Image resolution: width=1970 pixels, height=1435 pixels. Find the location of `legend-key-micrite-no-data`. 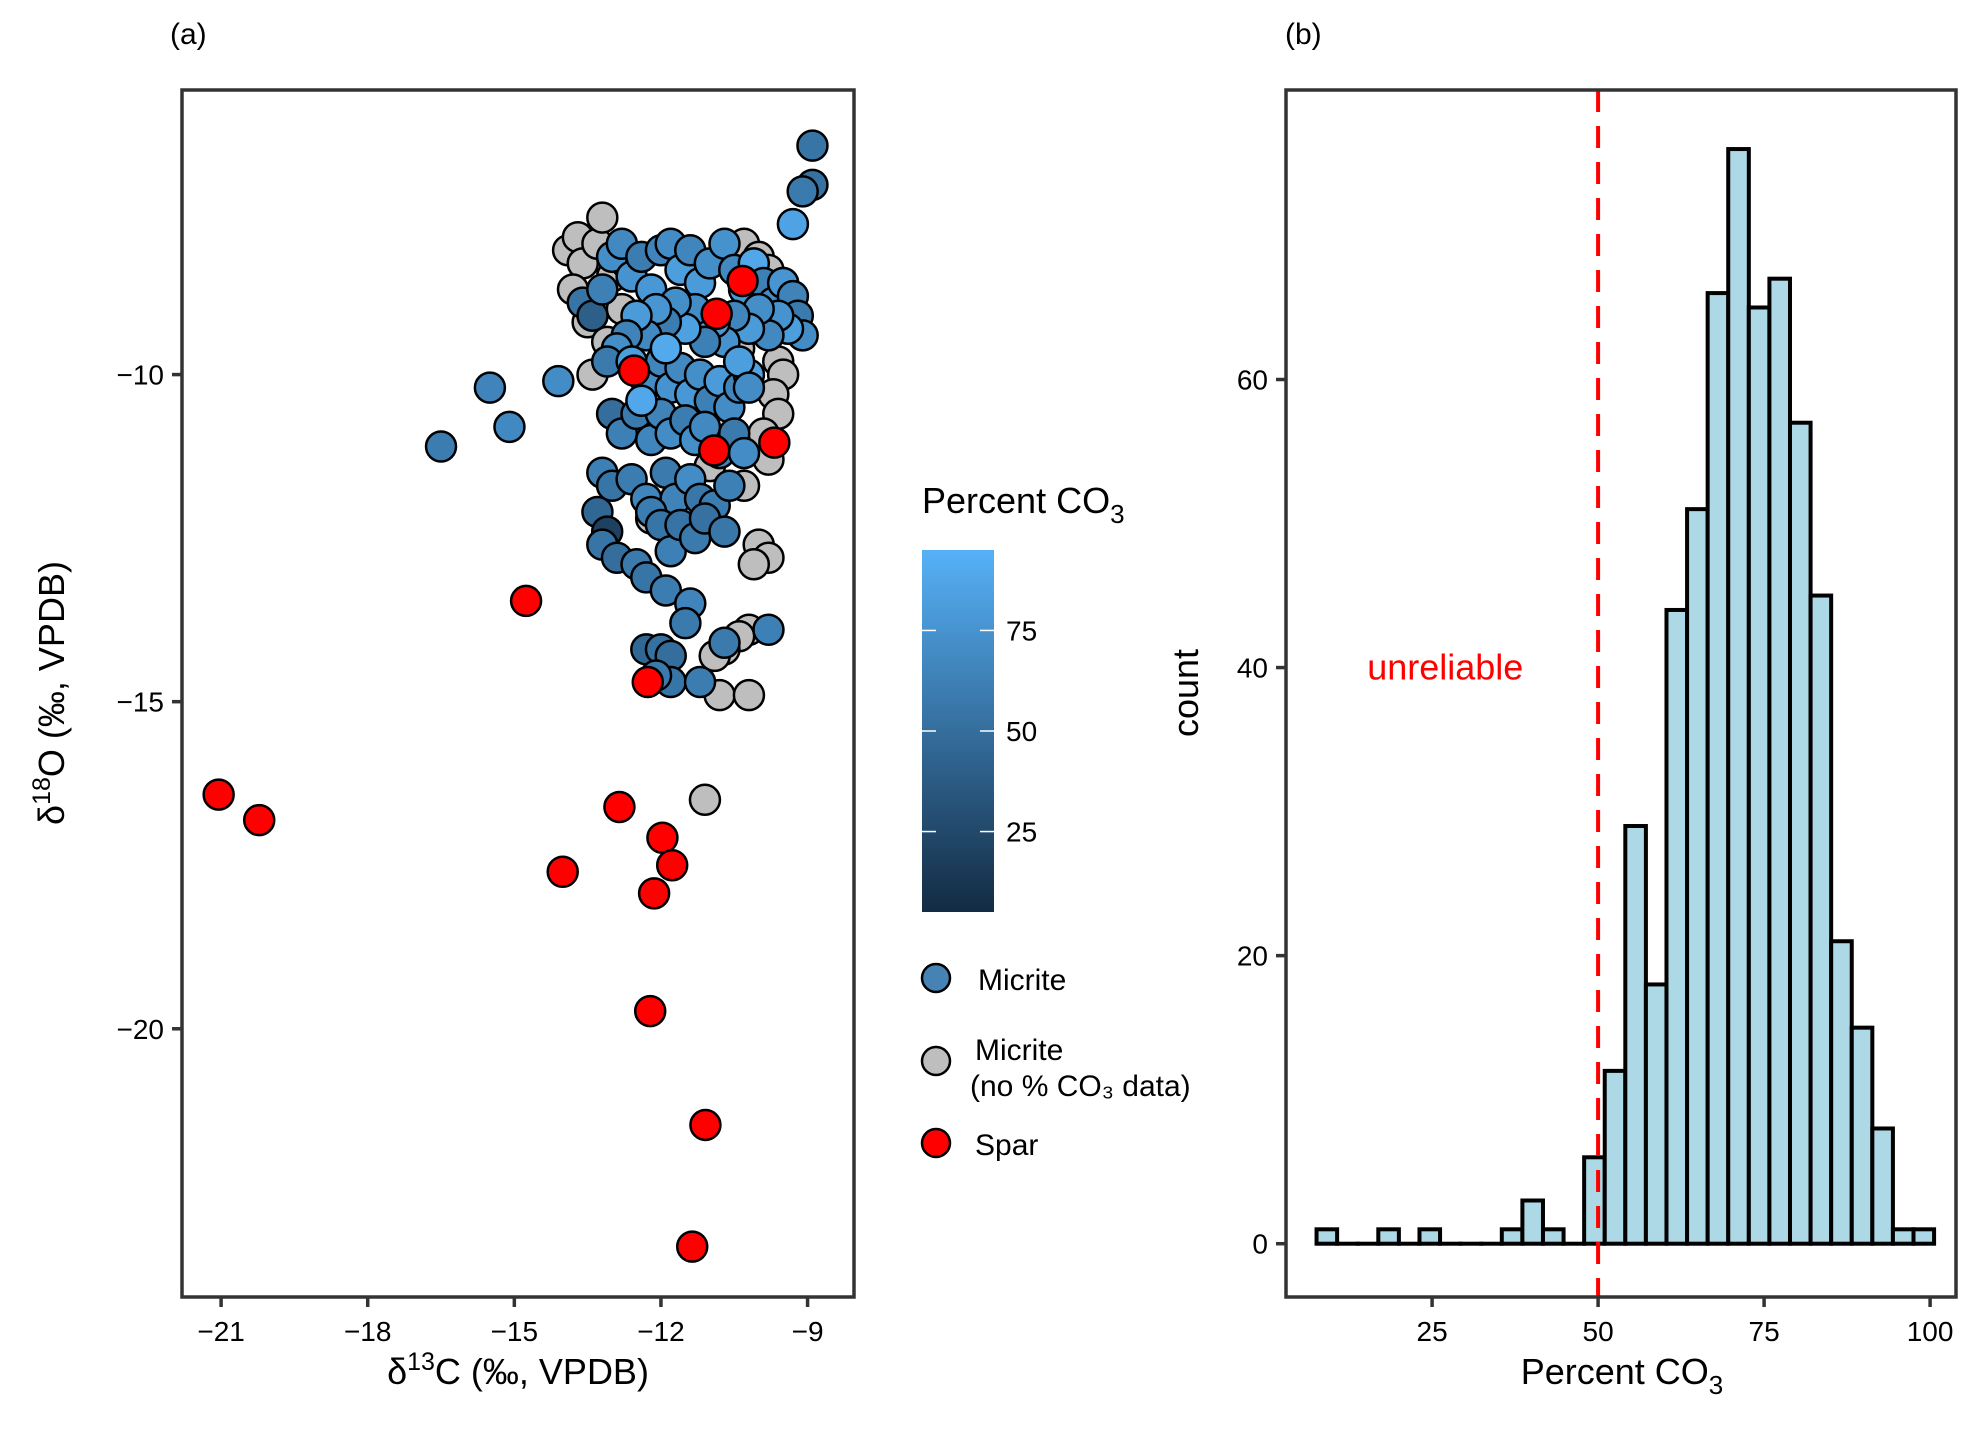

legend-key-micrite-no-data is located at coordinates (936, 1061).